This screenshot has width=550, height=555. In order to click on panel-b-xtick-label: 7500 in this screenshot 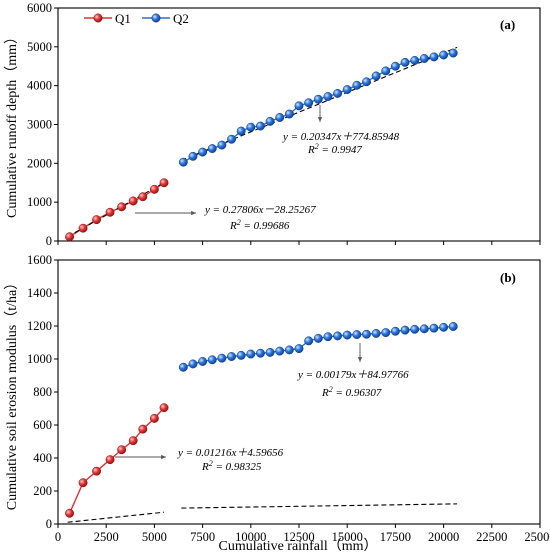, I will do `click(202, 537)`.